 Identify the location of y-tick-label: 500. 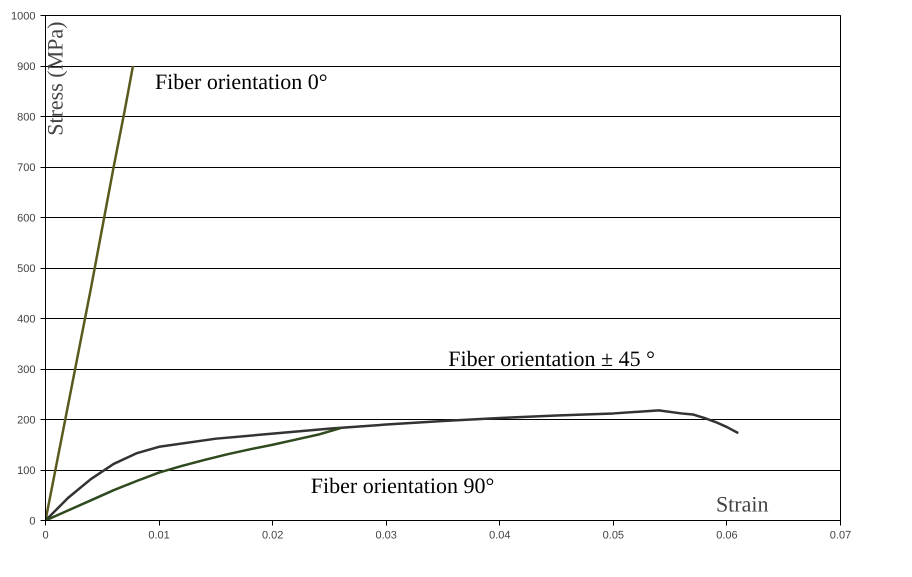
(26, 269).